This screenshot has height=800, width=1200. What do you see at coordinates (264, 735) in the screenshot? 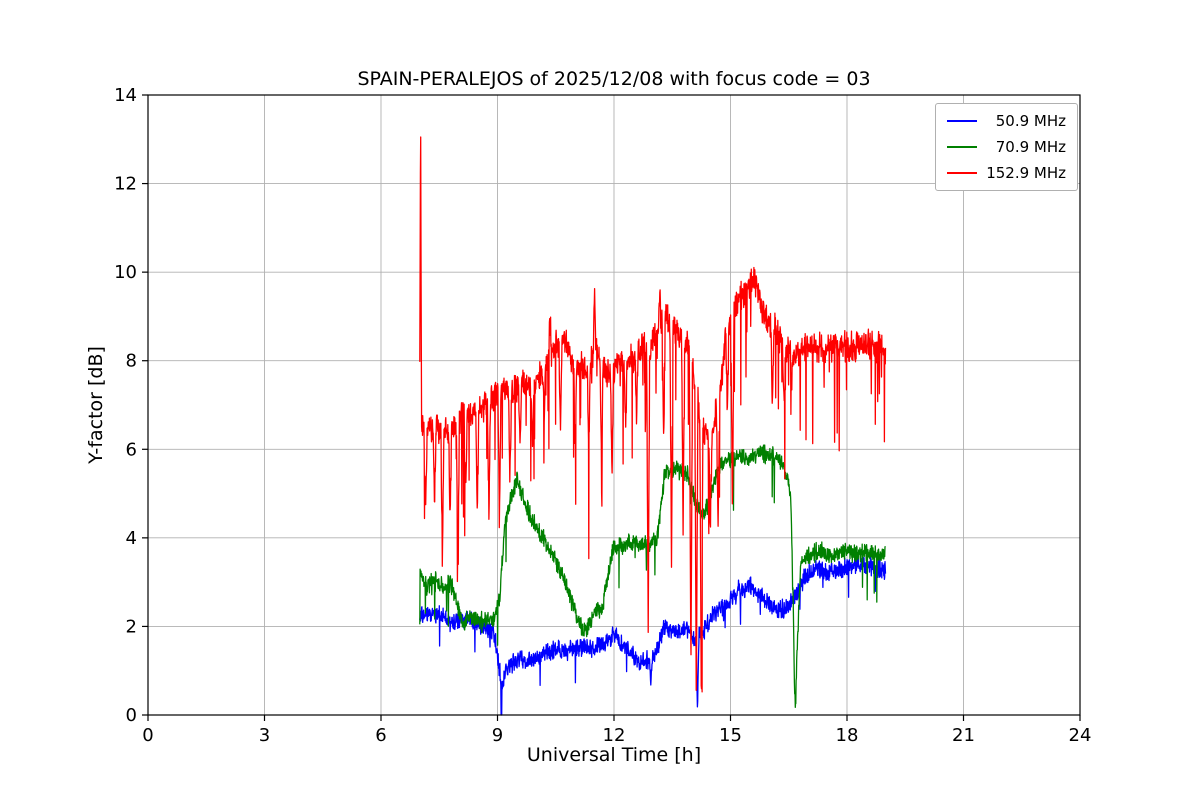
I see `x-tick-label: 3` at bounding box center [264, 735].